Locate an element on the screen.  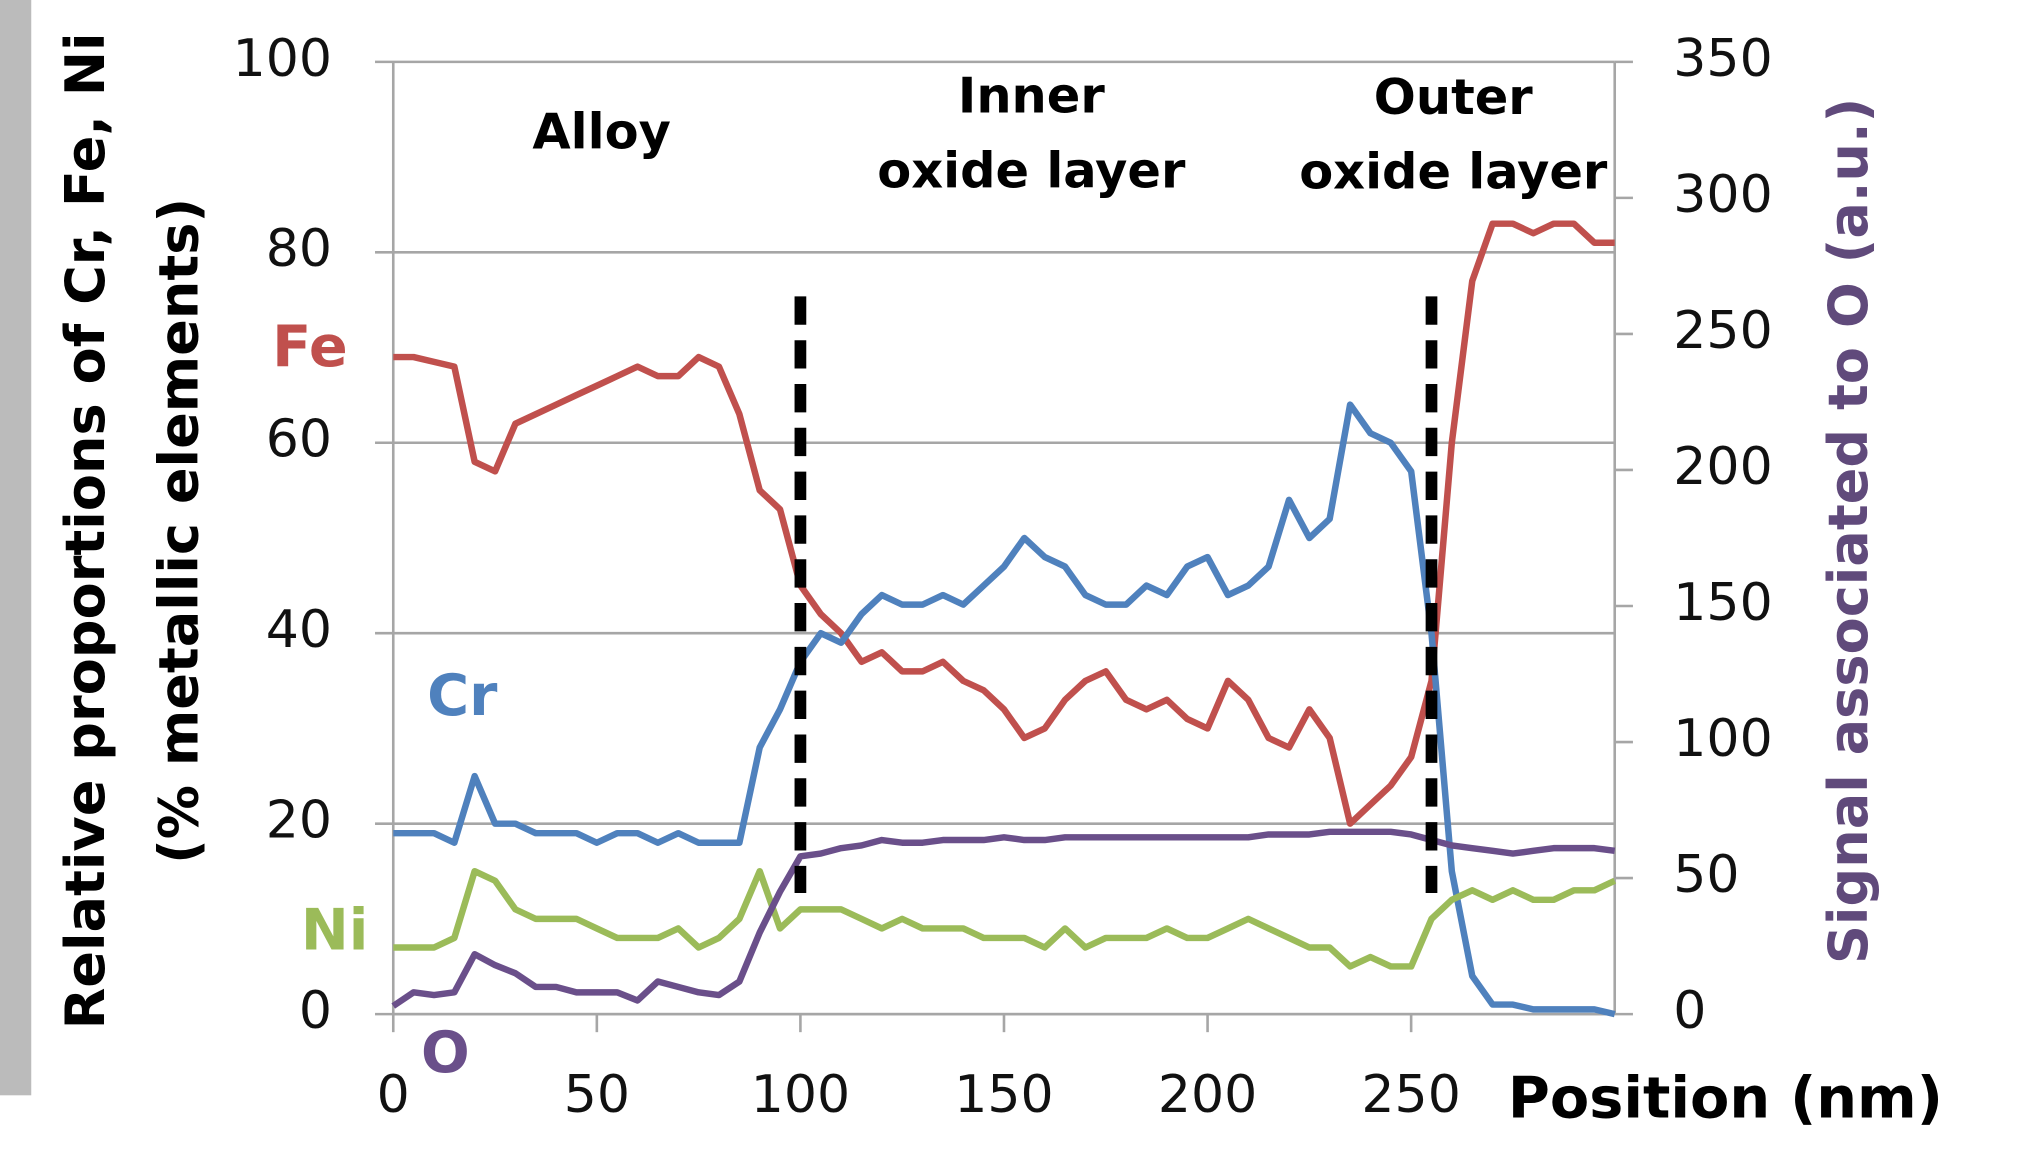
cropped-image is located at coordinates (16, 548).